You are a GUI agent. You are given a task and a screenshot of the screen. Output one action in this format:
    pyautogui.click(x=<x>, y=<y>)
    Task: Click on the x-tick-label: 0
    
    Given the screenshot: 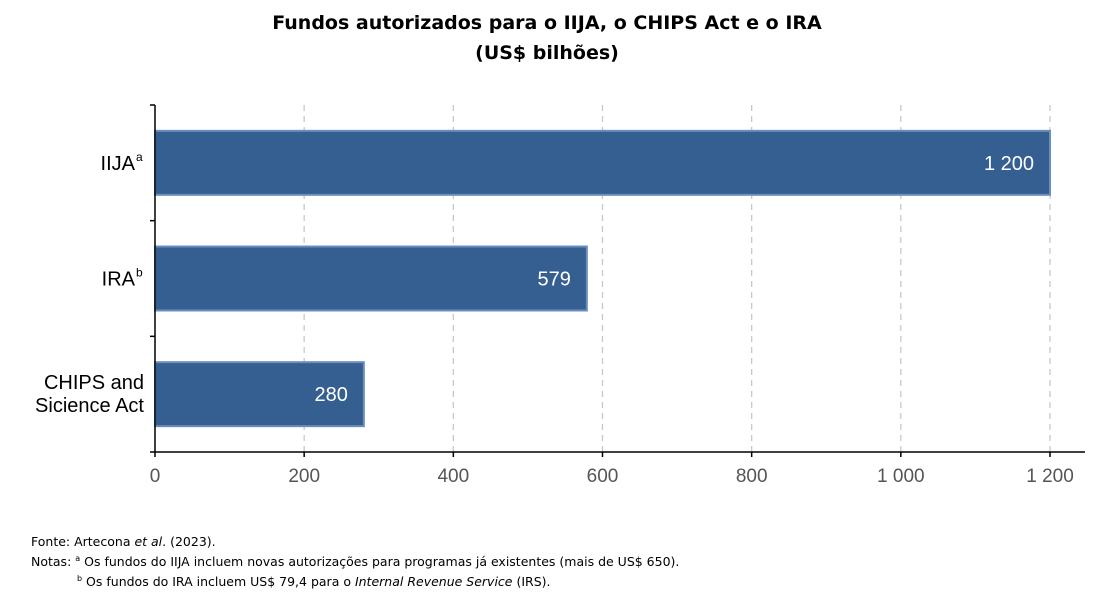 What is the action you would take?
    pyautogui.click(x=155, y=476)
    